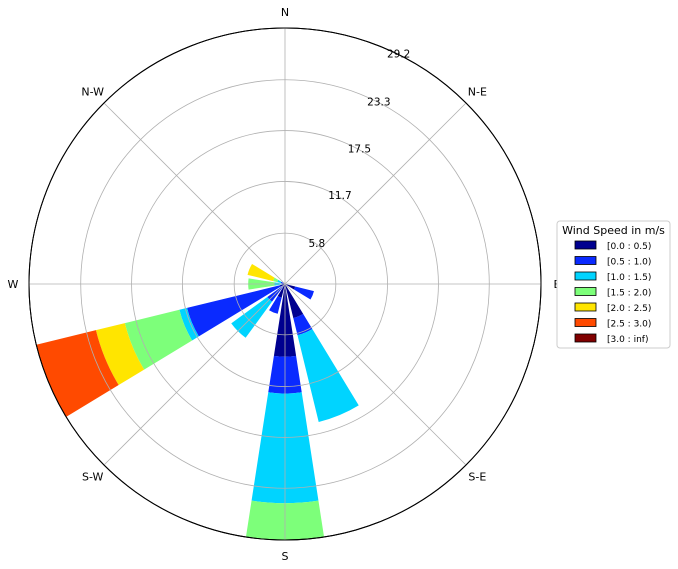  I want to click on radial-tick-label-1: 11.7, so click(339, 196).